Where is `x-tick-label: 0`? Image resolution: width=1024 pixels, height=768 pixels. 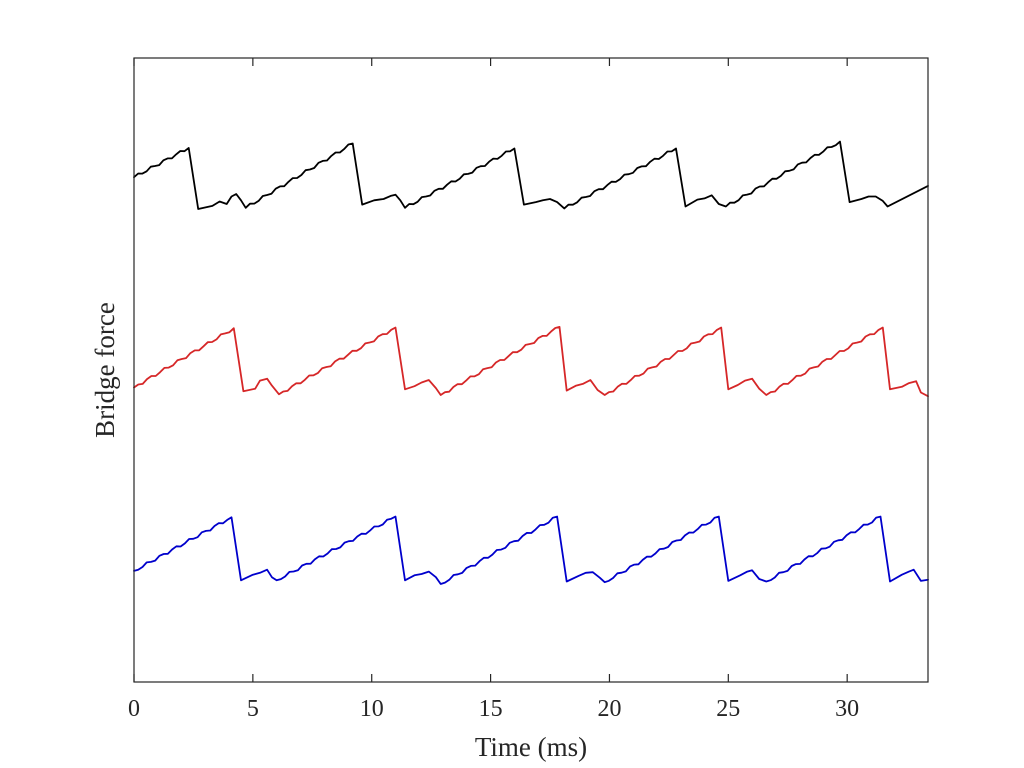 x-tick-label: 0 is located at coordinates (134, 709).